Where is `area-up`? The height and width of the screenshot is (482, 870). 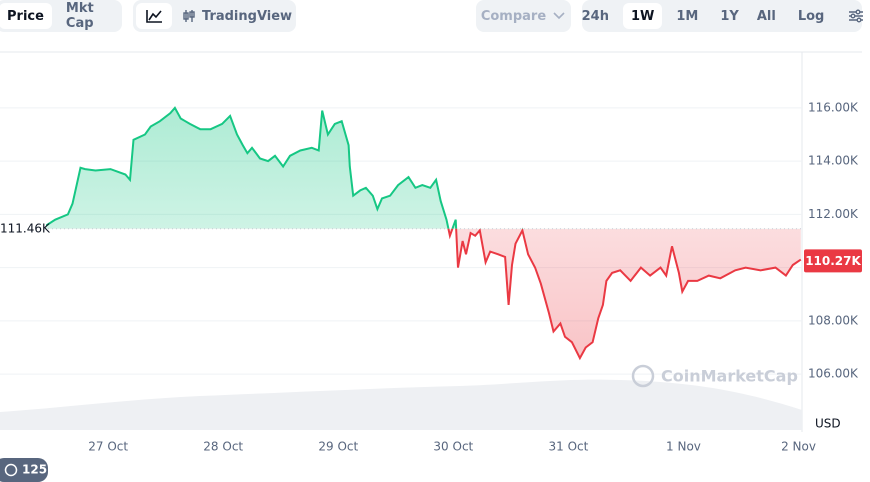 area-up is located at coordinates (228, 168).